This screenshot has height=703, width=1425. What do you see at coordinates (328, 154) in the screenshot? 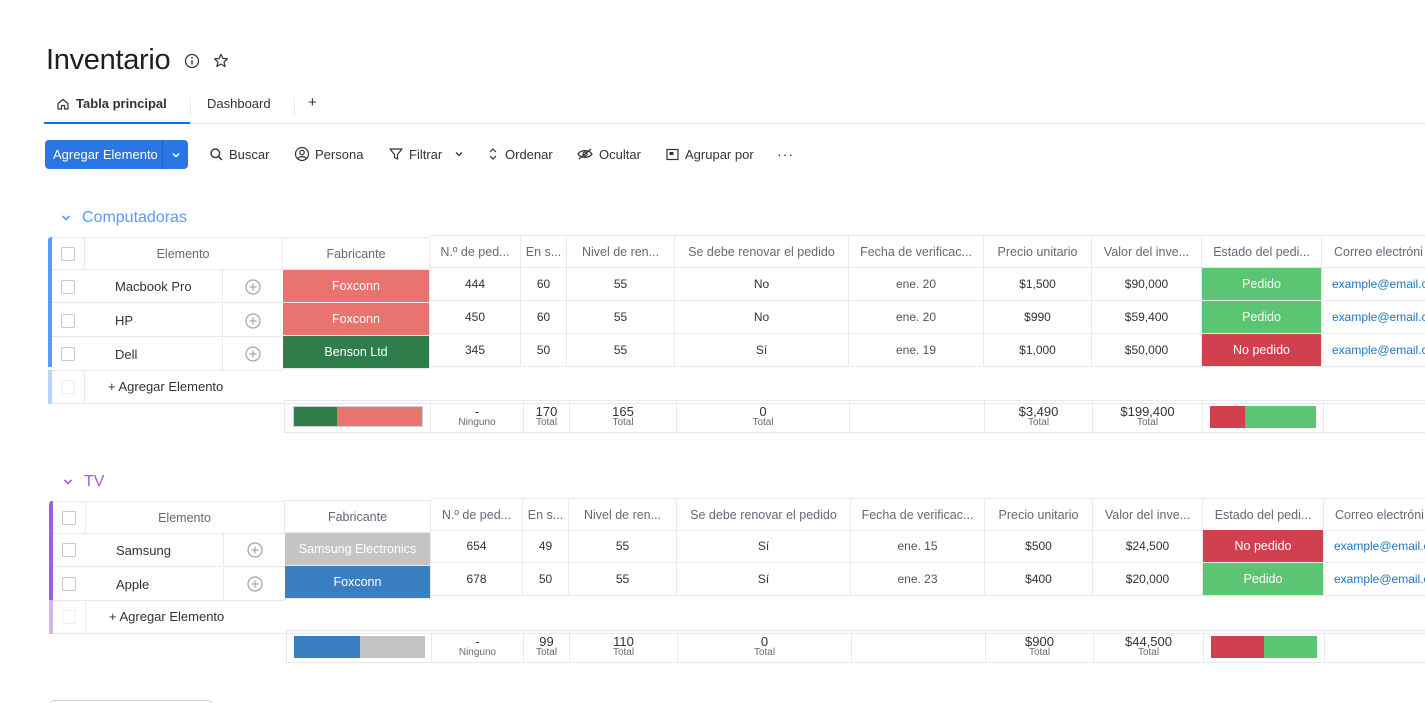
I see `person-filter-button: Persona` at bounding box center [328, 154].